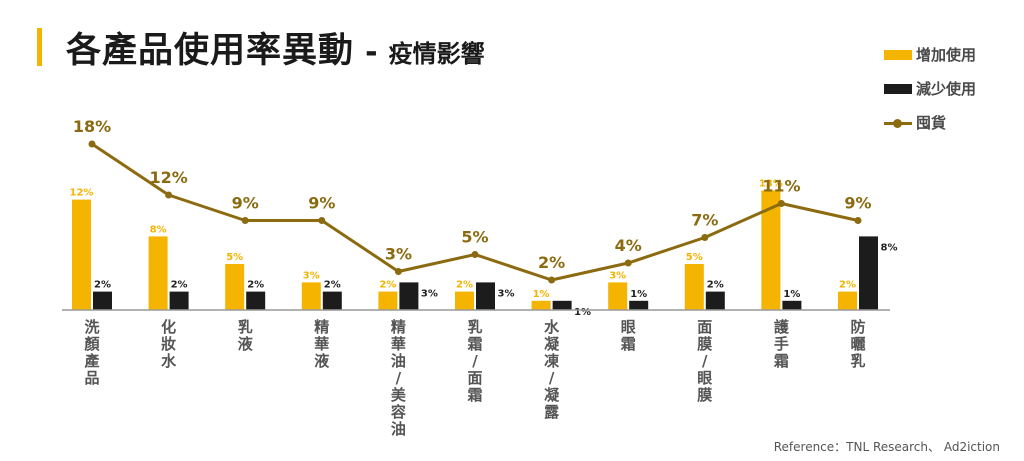 This screenshot has width=1024, height=461. What do you see at coordinates (781, 344) in the screenshot?
I see `category-label-char: 手` at bounding box center [781, 344].